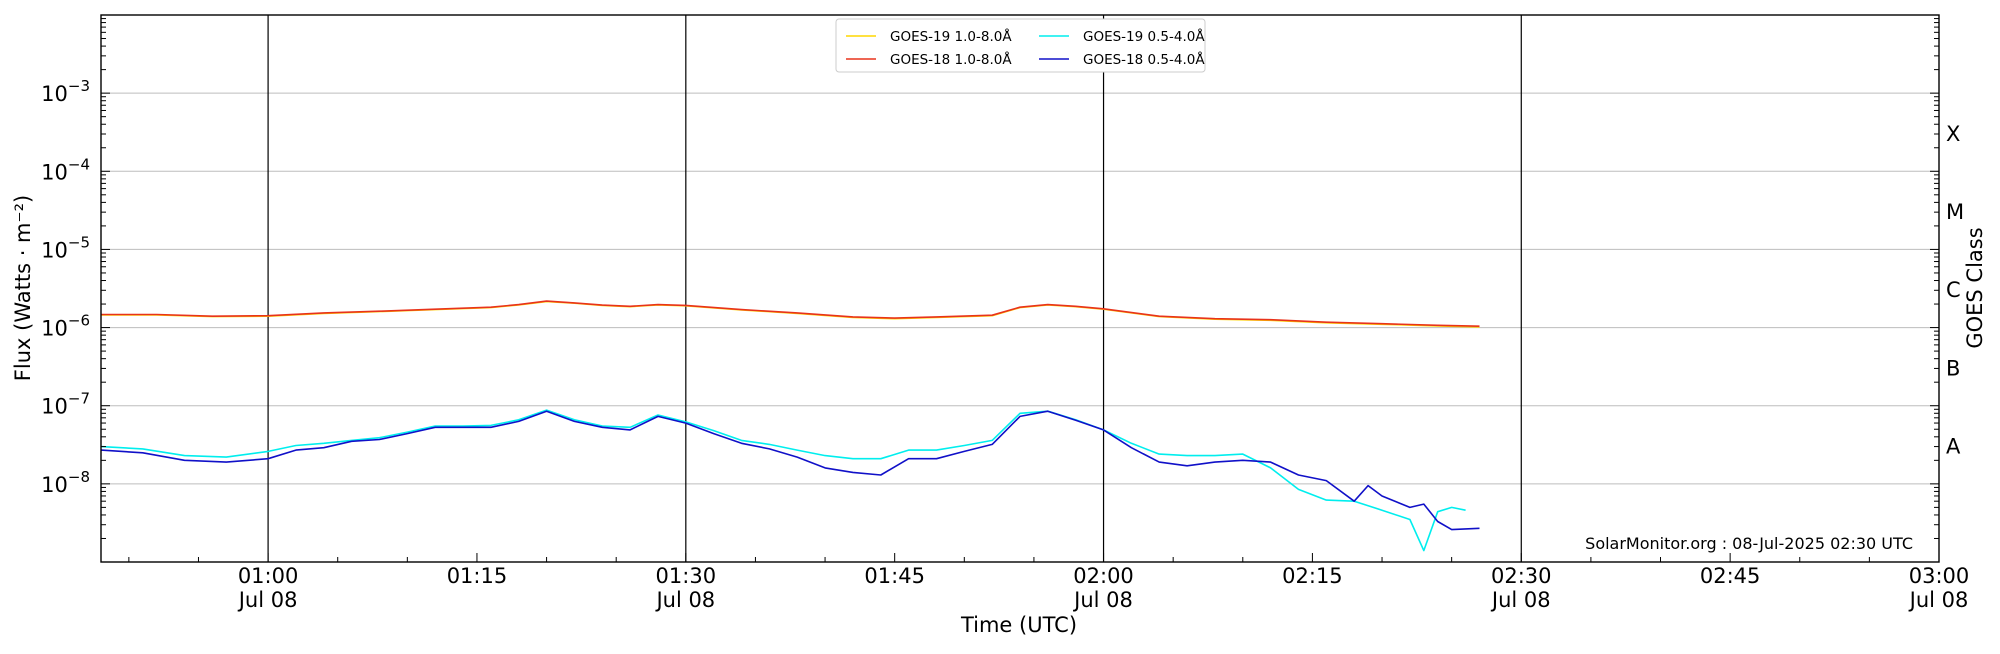 Image resolution: width=2000 pixels, height=654 pixels. Describe the element at coordinates (951, 36) in the screenshot. I see `legend-entry-label: GOES-19 1.0-8.0Å` at that location.